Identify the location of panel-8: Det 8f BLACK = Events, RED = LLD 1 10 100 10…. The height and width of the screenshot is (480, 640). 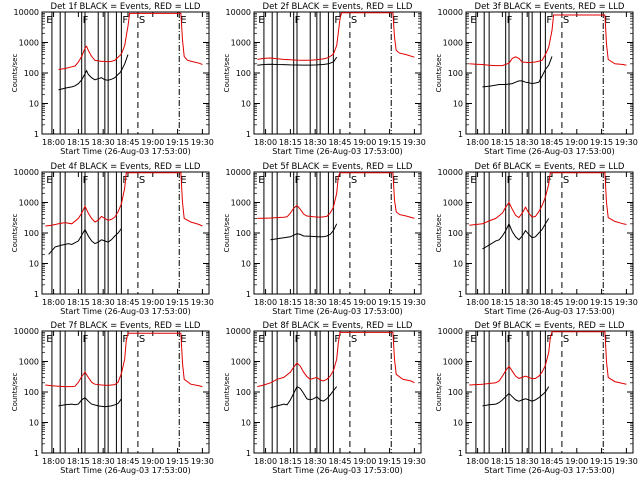
(324, 398).